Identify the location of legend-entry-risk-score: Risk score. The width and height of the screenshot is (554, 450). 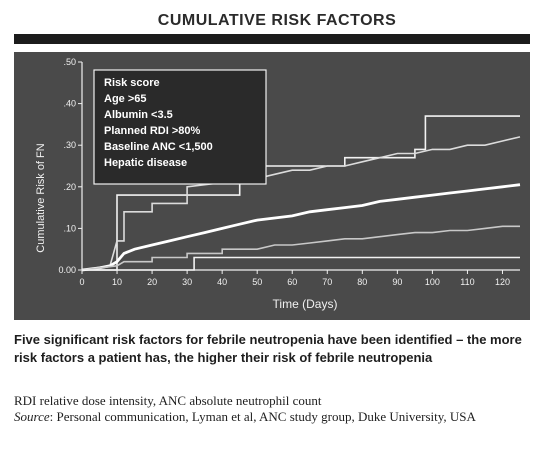
(132, 83).